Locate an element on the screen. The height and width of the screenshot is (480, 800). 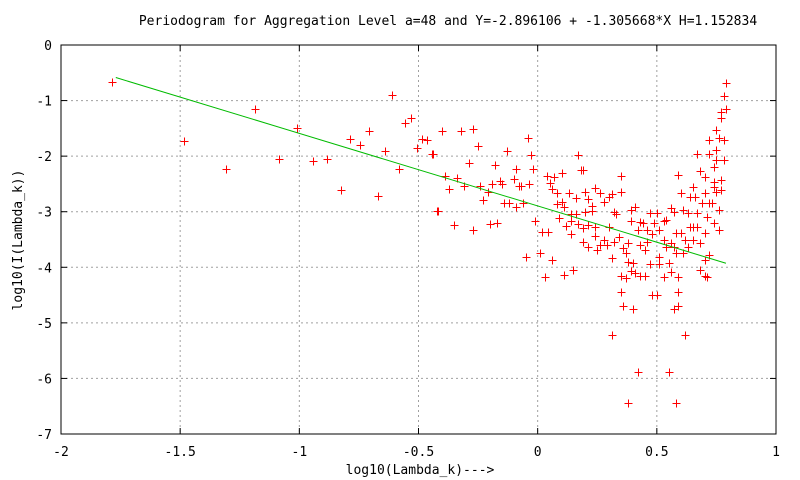
y-tick-label: -1 is located at coordinates (44, 102).